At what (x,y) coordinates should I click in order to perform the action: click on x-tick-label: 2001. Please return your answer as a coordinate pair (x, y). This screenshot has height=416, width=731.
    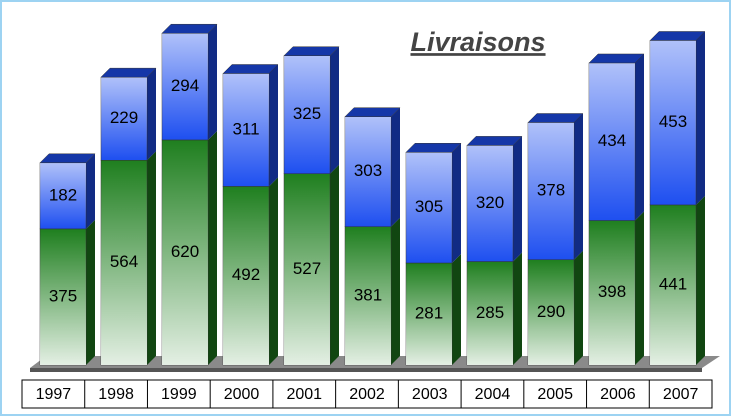
    Looking at the image, I should click on (304, 394).